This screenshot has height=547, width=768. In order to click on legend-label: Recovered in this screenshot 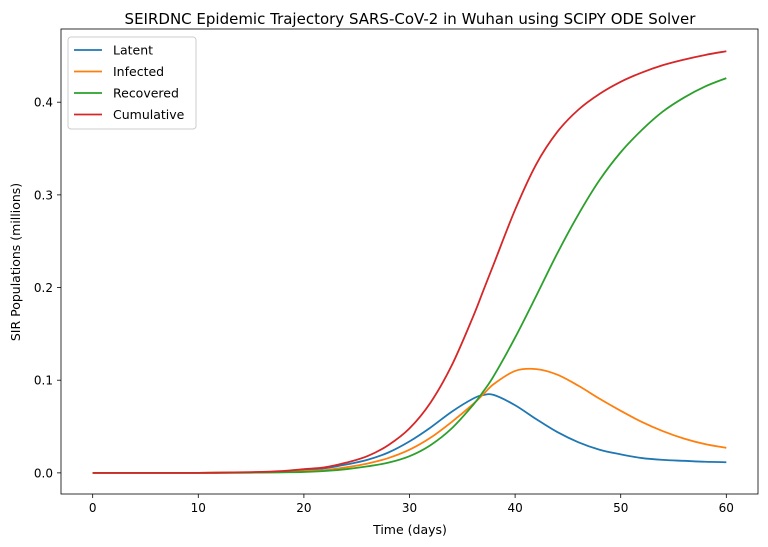, I will do `click(146, 93)`.